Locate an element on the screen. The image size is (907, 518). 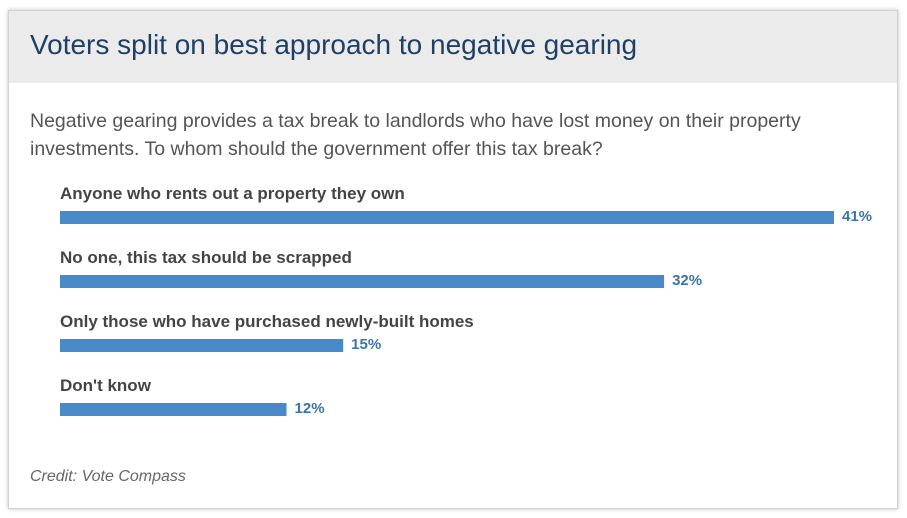
value-label: 15% is located at coordinates (366, 344).